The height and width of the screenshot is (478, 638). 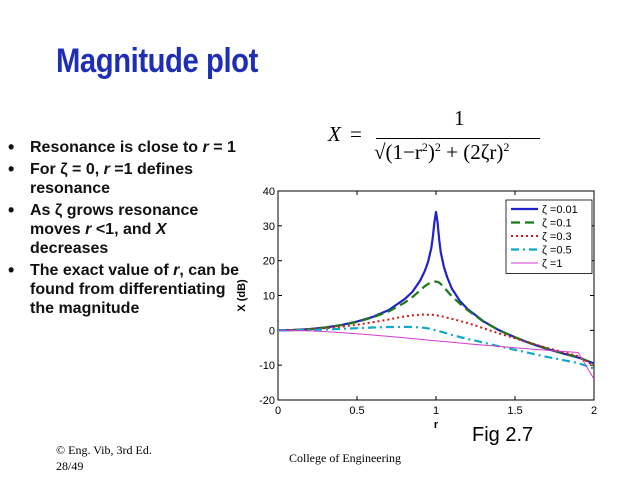 I want to click on magnitude-formula: X = 1 √(1−r2)2 + (2ζr)2, so click(x=440, y=143).